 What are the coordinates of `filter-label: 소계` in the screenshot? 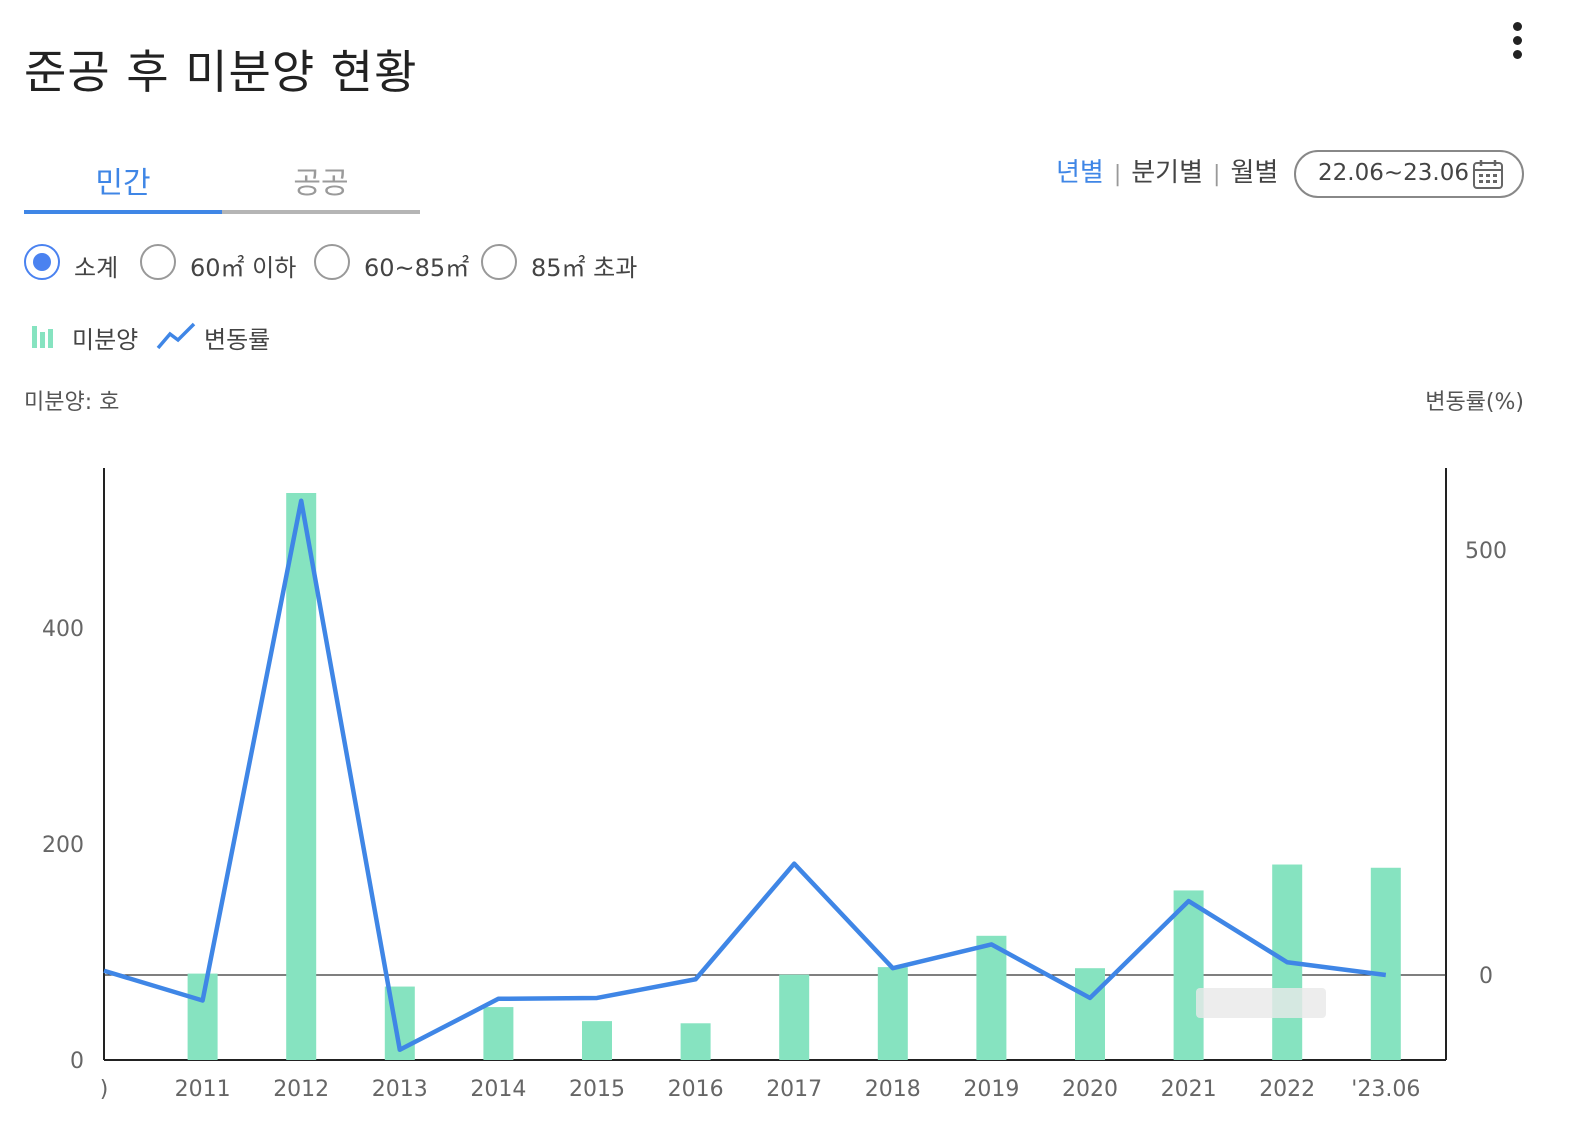 It's located at (96, 268).